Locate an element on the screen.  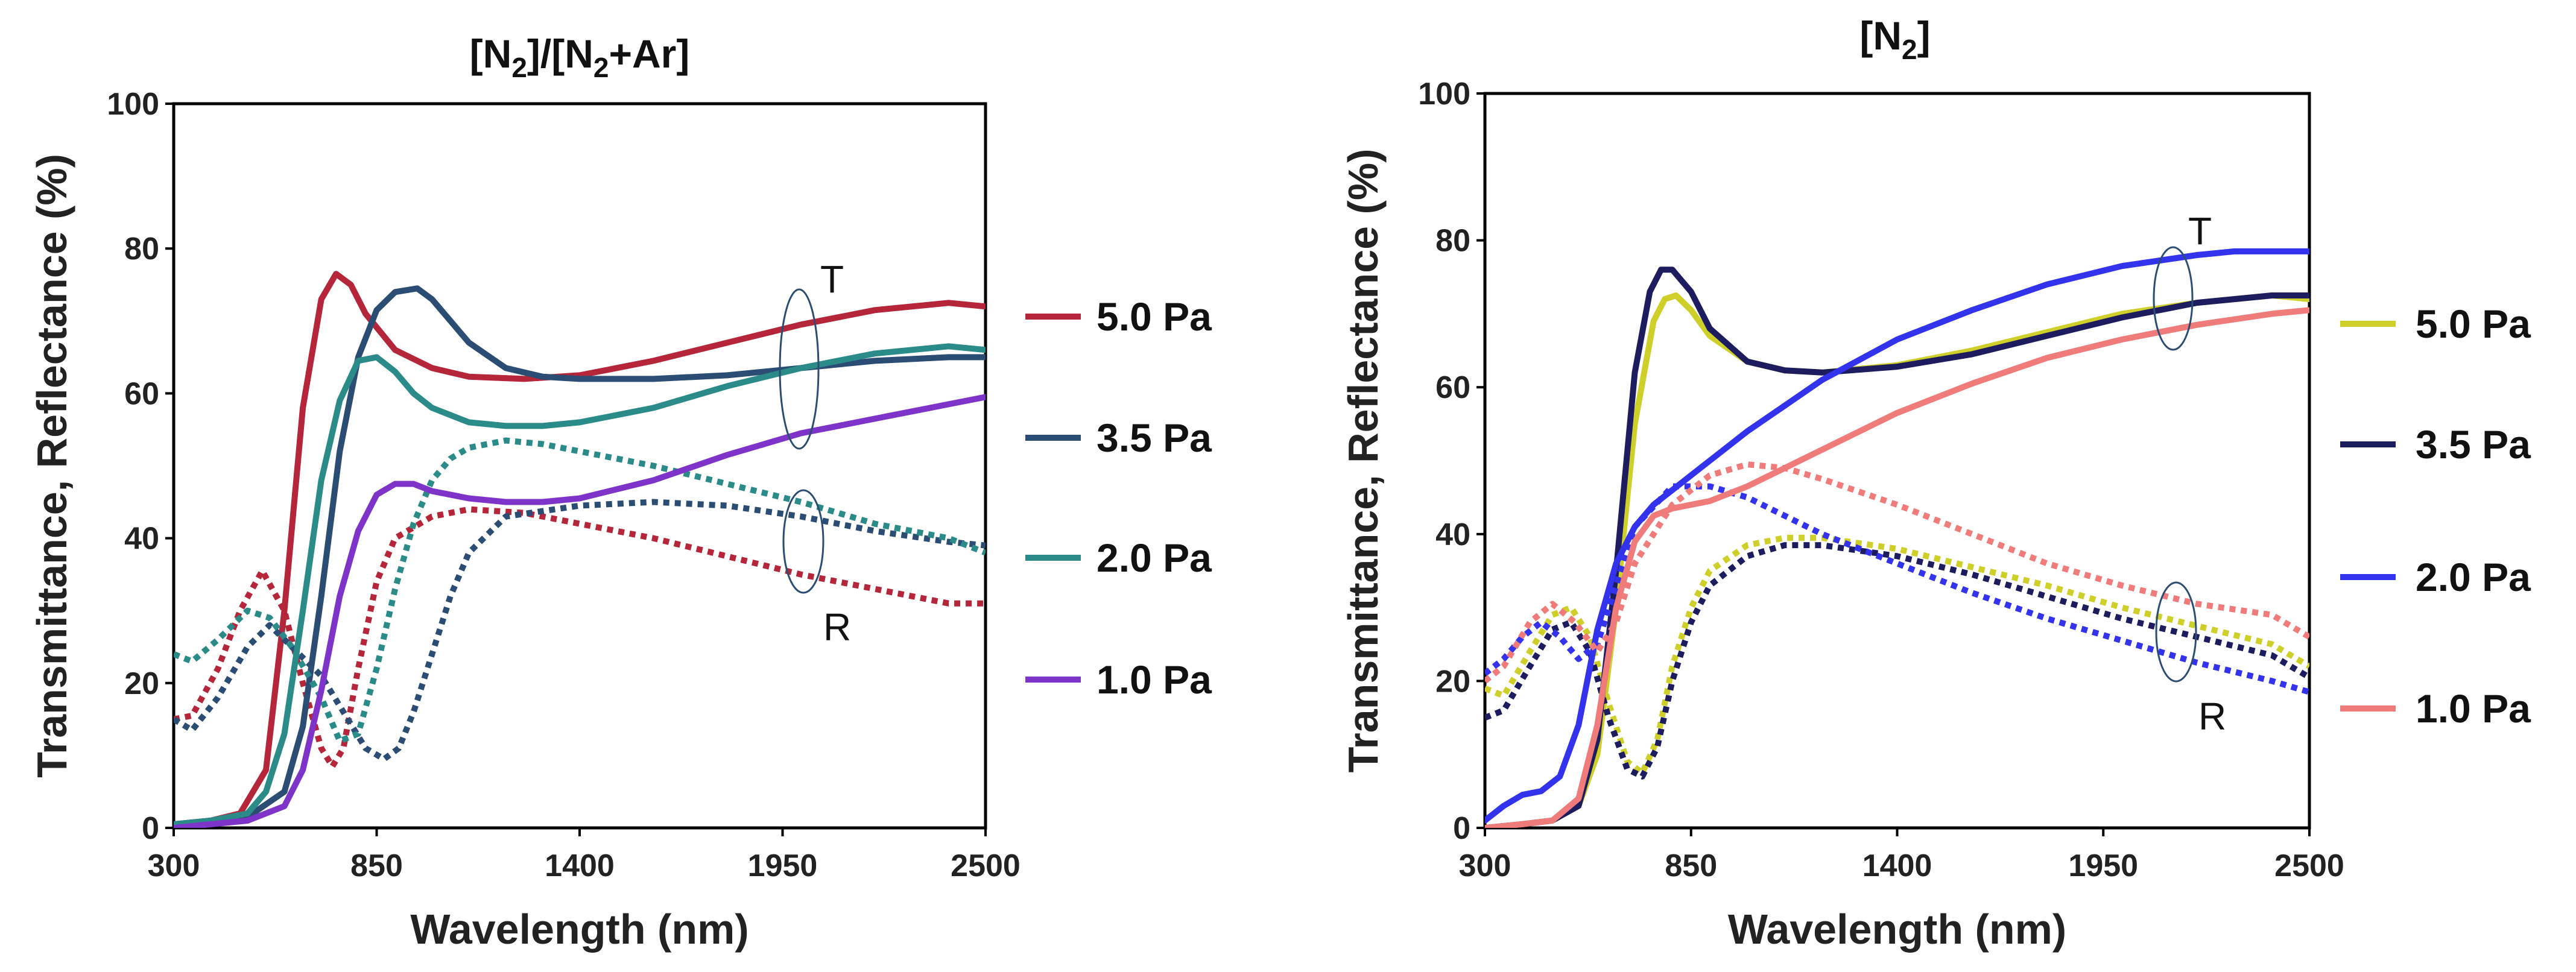
series-1-0-pa-reflectance-line is located at coordinates (1897, 572).